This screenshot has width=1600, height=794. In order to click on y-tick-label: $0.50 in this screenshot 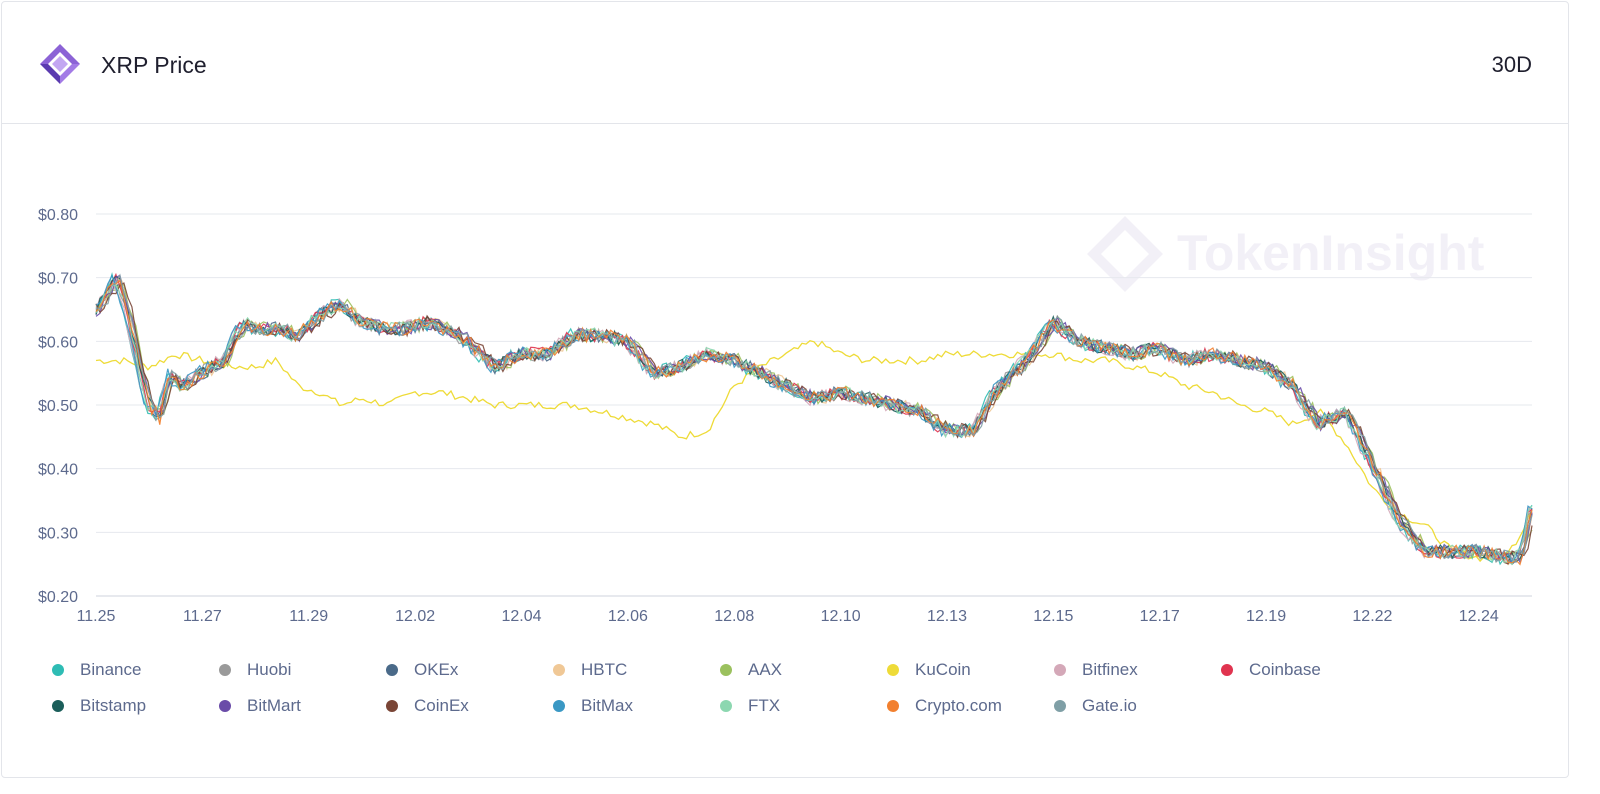, I will do `click(58, 406)`.